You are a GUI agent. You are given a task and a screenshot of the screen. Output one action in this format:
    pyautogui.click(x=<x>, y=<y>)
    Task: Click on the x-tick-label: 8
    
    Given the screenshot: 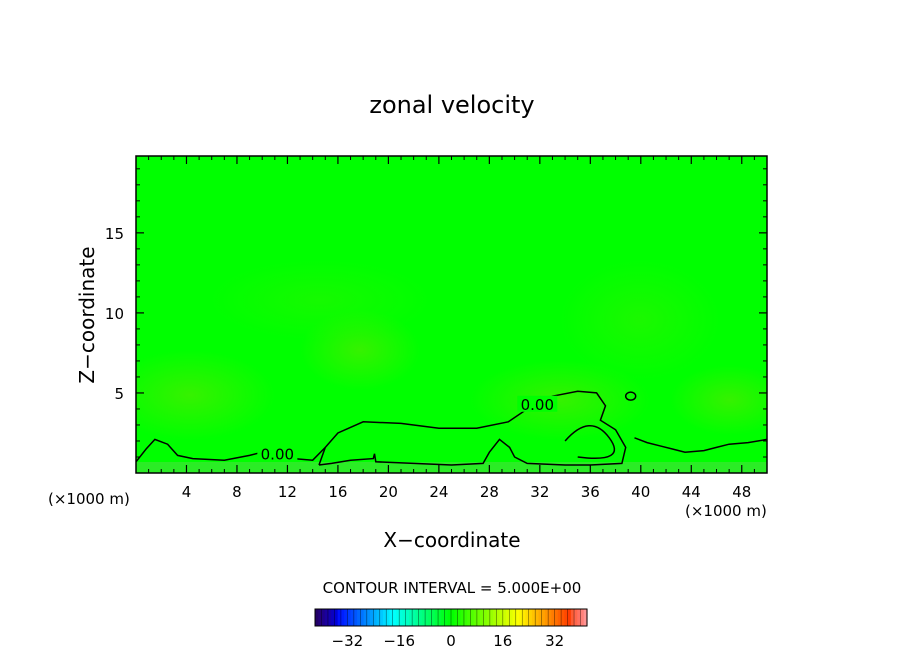 What is the action you would take?
    pyautogui.click(x=237, y=492)
    